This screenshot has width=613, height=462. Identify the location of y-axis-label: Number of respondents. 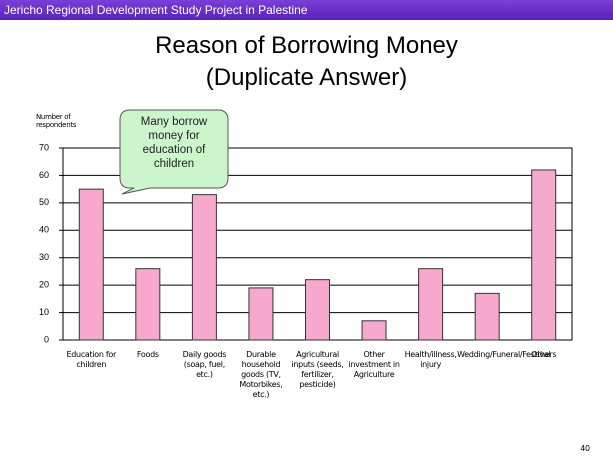
(56, 121).